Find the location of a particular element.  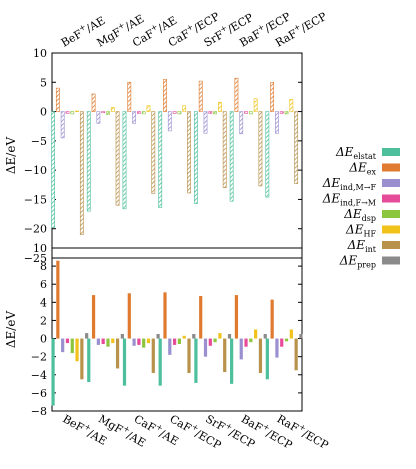

y-tick-label: 8 is located at coordinates (43, 266).